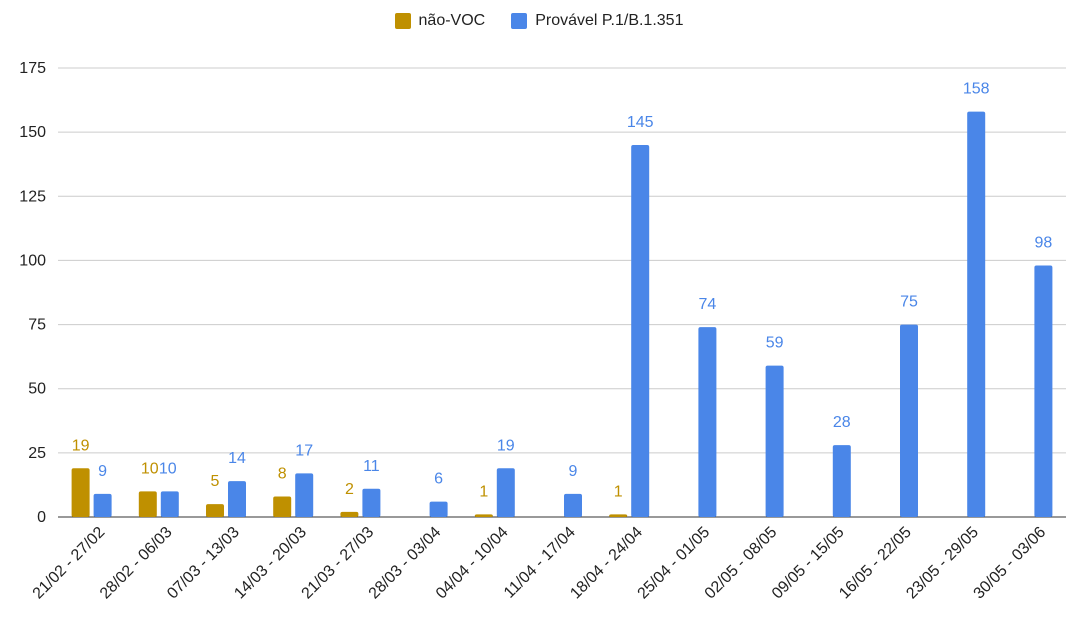  Describe the element at coordinates (168, 468) in the screenshot. I see `data-label-provavel: 10` at that location.